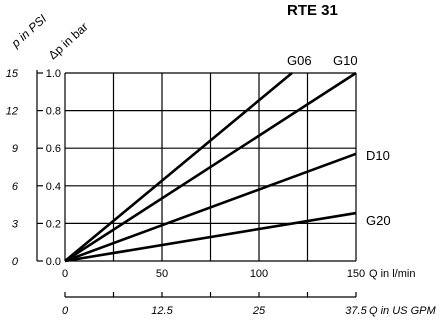 The image size is (448, 323). Describe the element at coordinates (259, 311) in the screenshot. I see `gpm-tick-label: 25` at that location.